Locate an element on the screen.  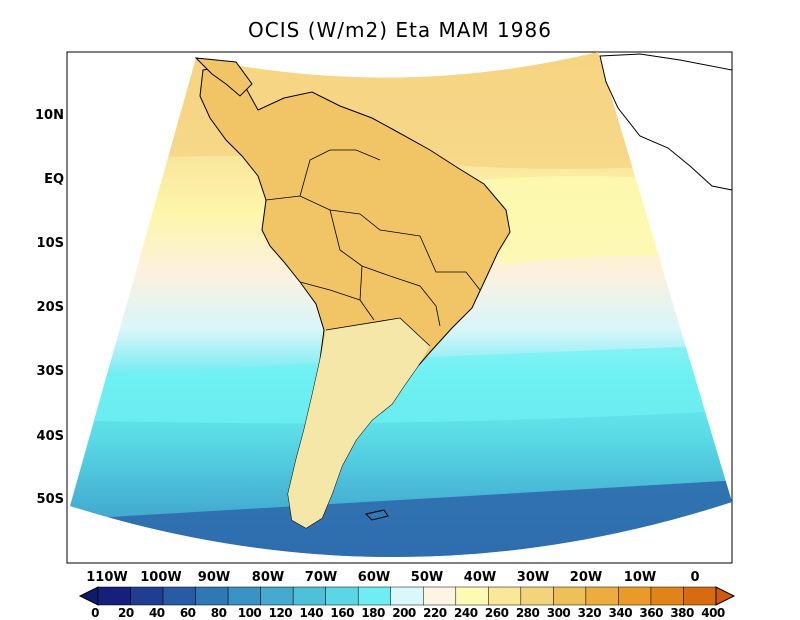
map-title: OCIS (W/m2) Eta MAM 1986 is located at coordinates (400, 30).